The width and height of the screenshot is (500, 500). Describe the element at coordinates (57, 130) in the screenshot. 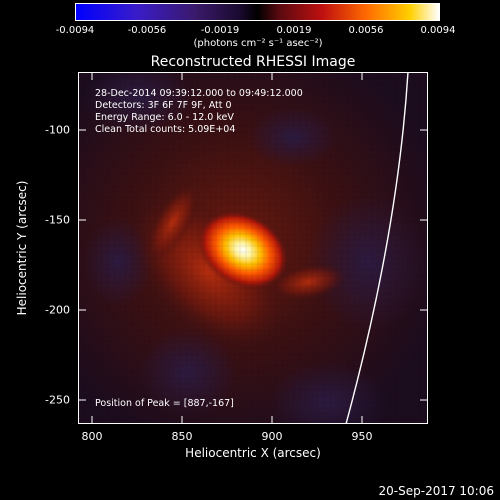

I see `y-tick-label: -100` at that location.